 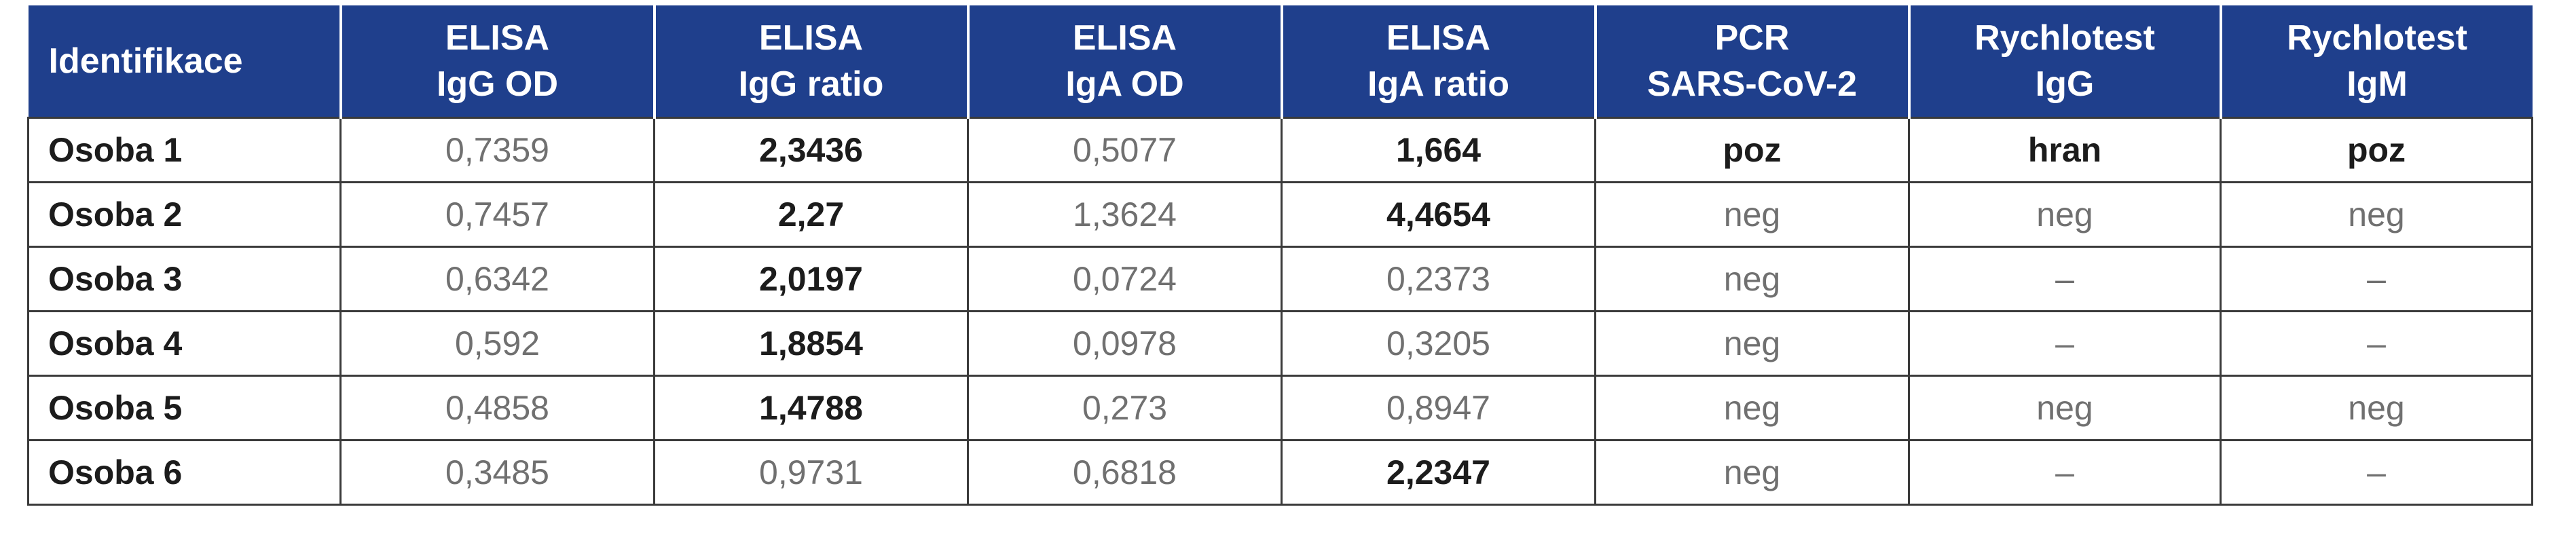 What do you see at coordinates (2377, 84) in the screenshot?
I see `header-line: IgM` at bounding box center [2377, 84].